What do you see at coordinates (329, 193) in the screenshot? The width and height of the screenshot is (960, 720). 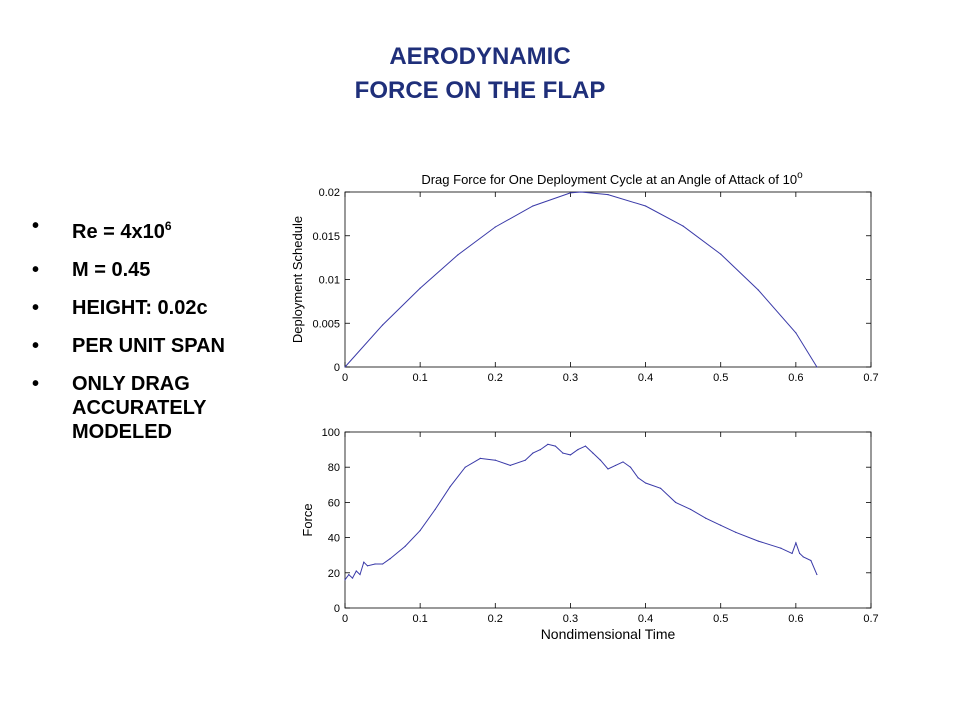 I see `y-tick-label: 0.02` at bounding box center [329, 193].